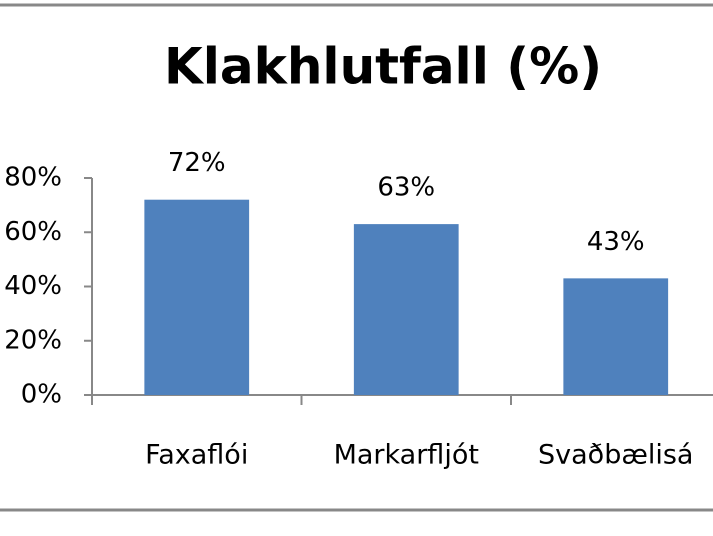 This screenshot has width=713, height=536. I want to click on x-tick-label: Svaðbælisá, so click(615, 455).